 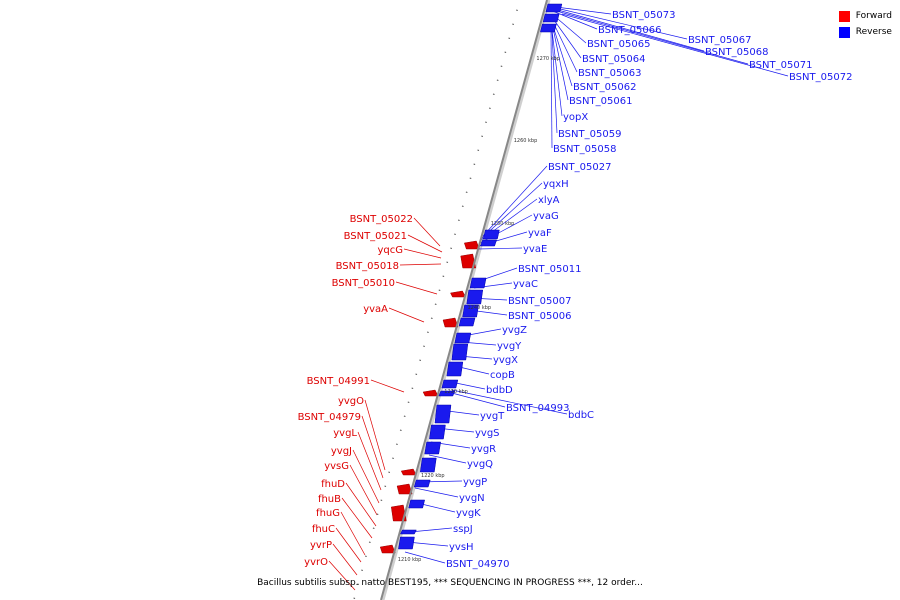 I want to click on gene-label-bsnt-05007: BSNT_05007, so click(x=539, y=301).